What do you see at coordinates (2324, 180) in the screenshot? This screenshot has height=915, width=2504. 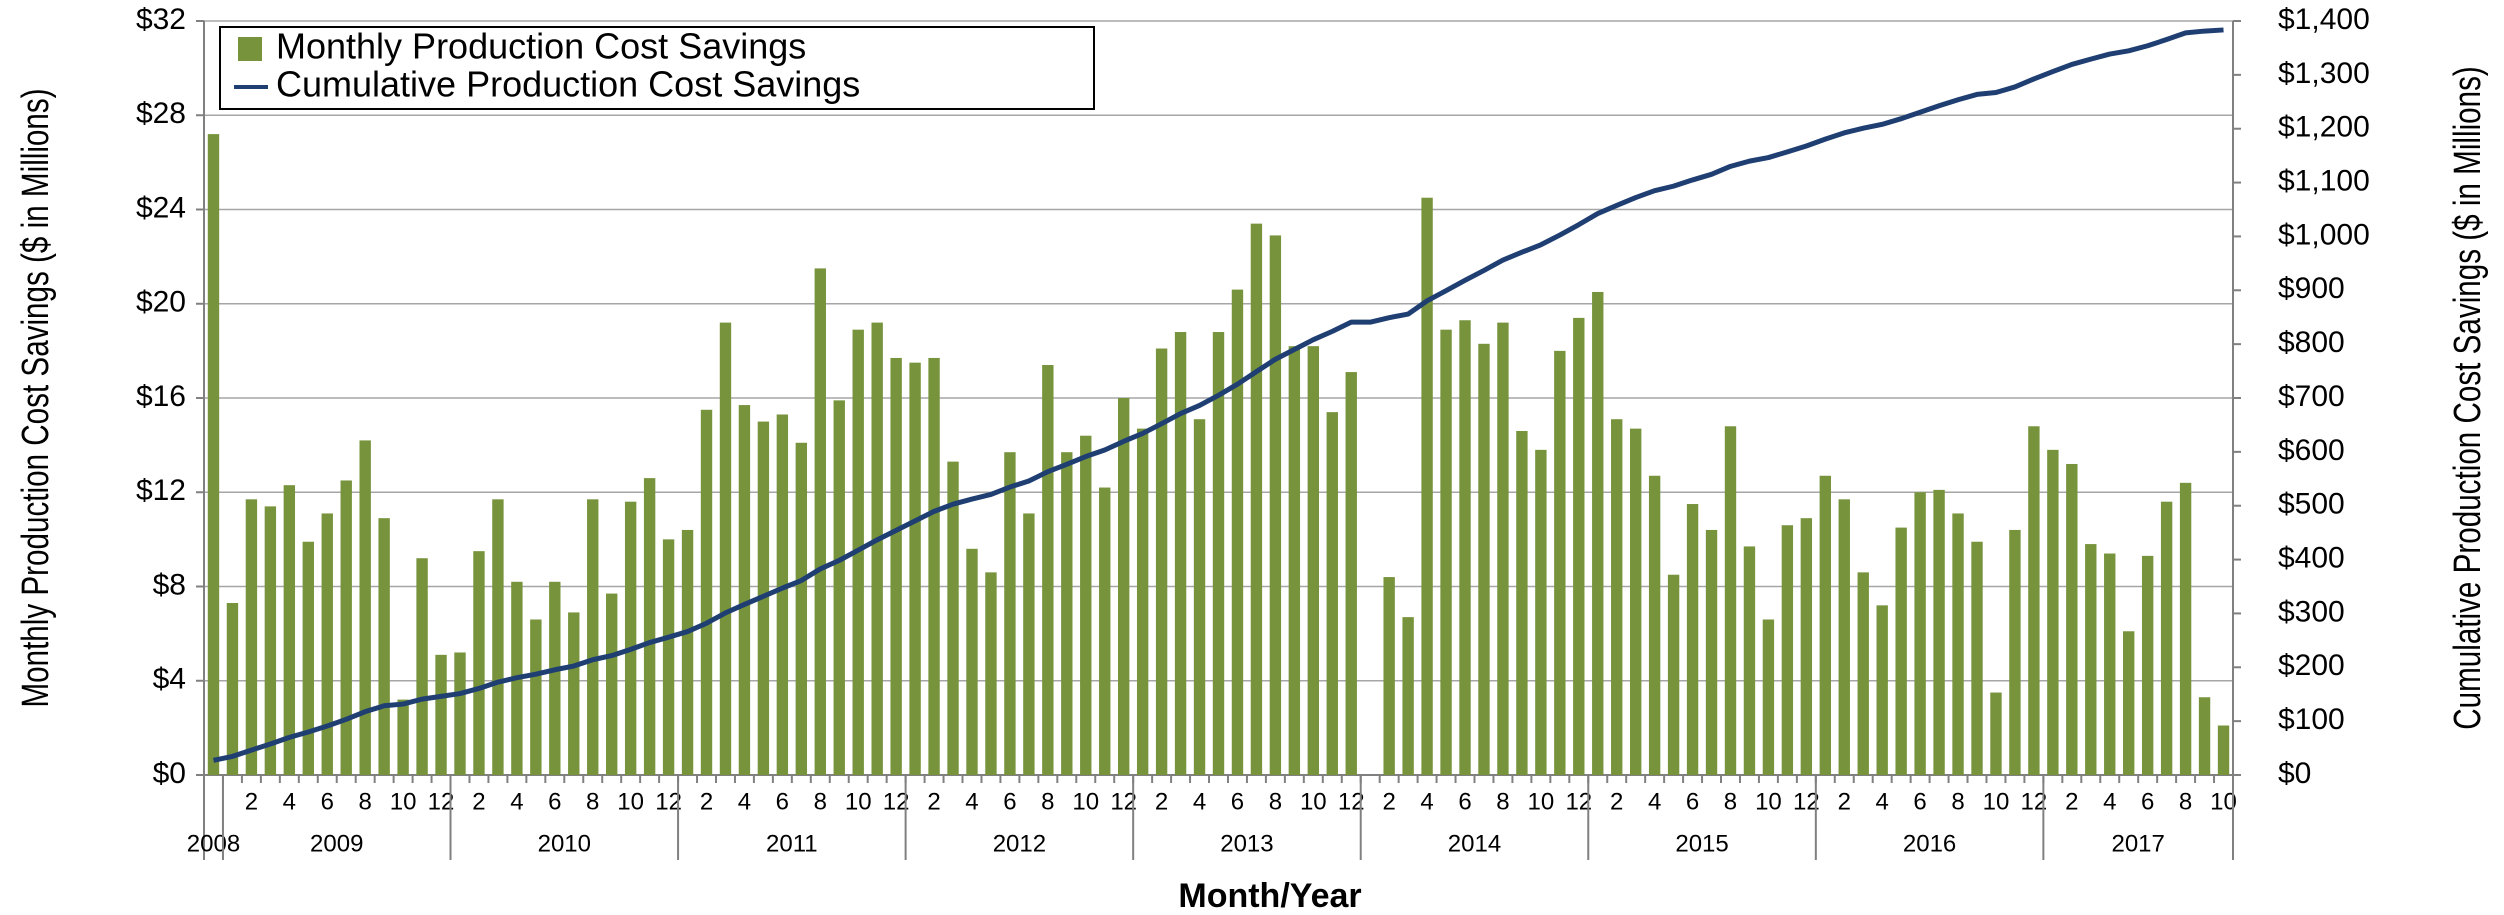 I see `y2-tick-label: $1,100` at bounding box center [2324, 180].